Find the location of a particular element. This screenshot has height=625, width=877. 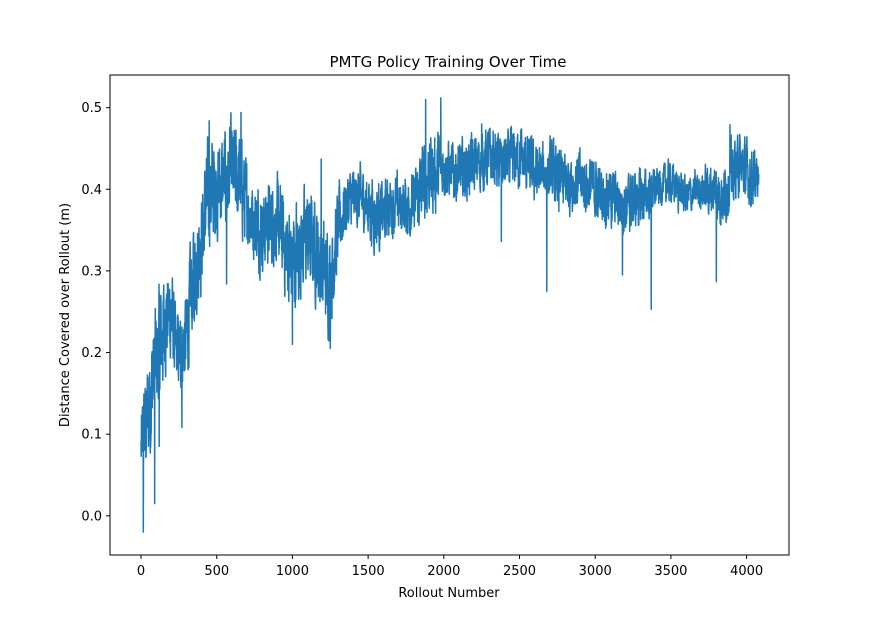

y-tick-label: 0.4 is located at coordinates (91, 190).